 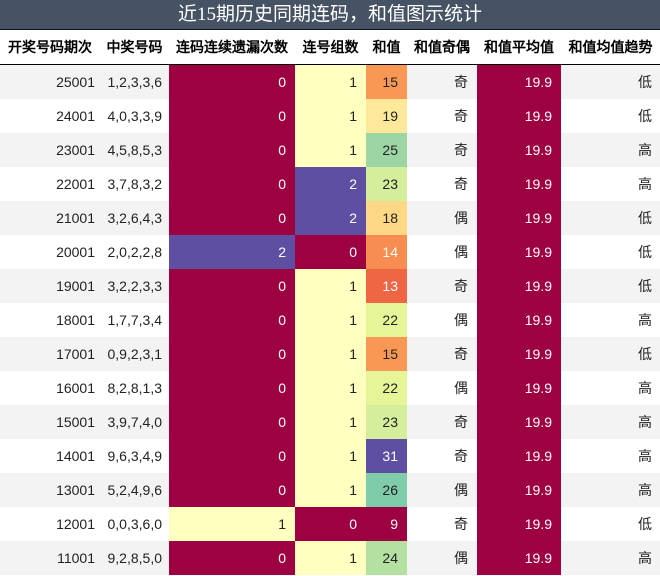 What do you see at coordinates (50, 149) in the screenshot?
I see `issue-cell: 23001` at bounding box center [50, 149].